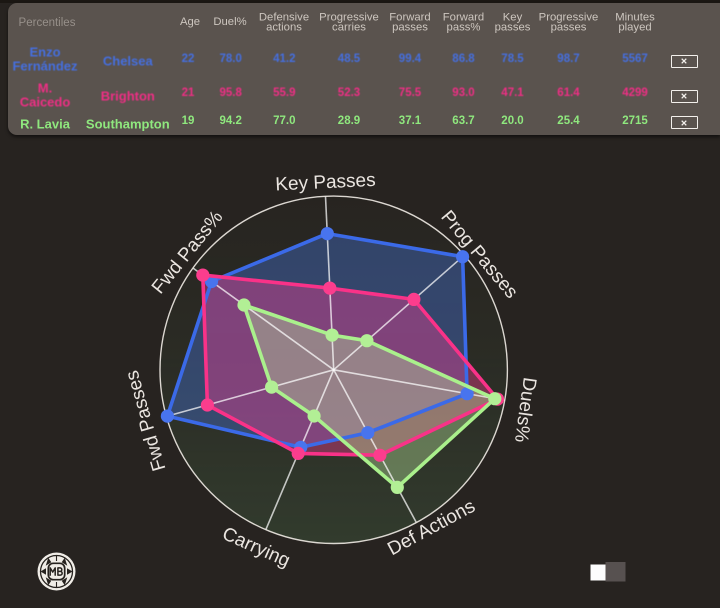  What do you see at coordinates (525, 410) in the screenshot?
I see `svg-text: Duels%` at bounding box center [525, 410].